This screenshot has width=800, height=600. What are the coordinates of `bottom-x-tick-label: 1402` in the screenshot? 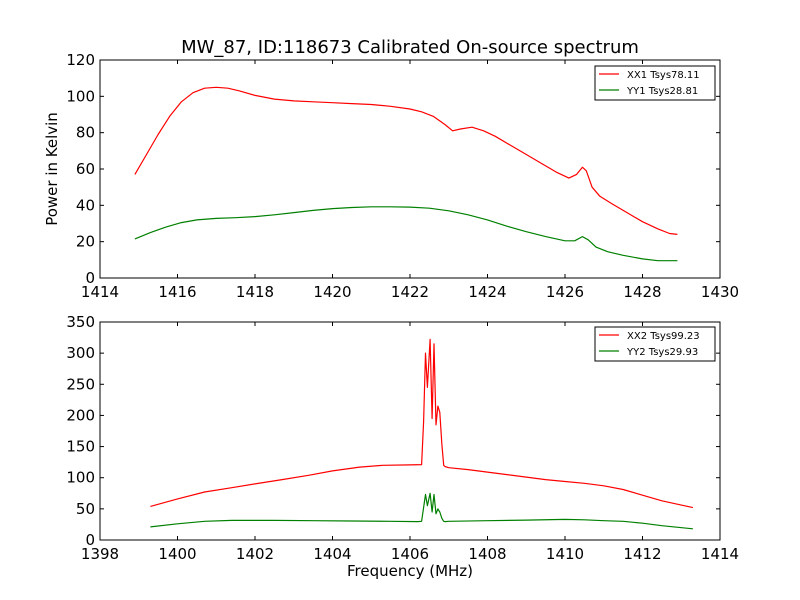 It's located at (255, 554).